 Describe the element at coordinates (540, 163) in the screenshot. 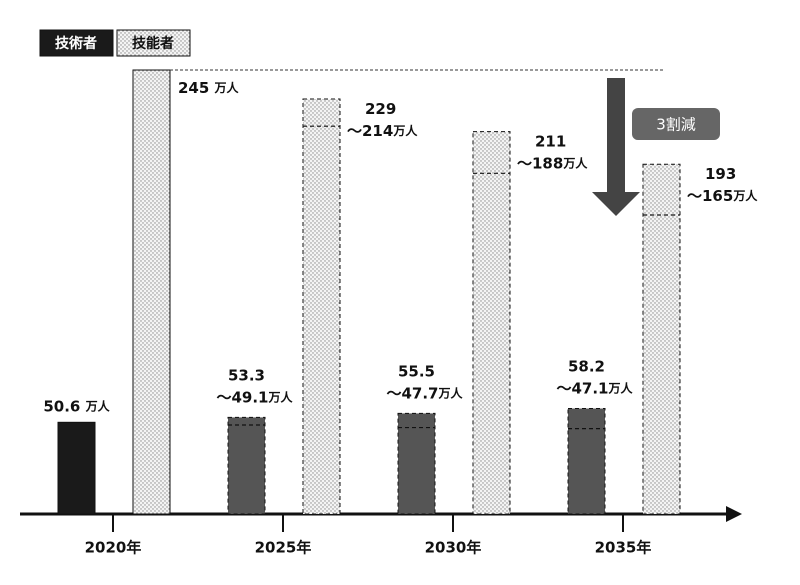

I see `low-value: ～188` at that location.